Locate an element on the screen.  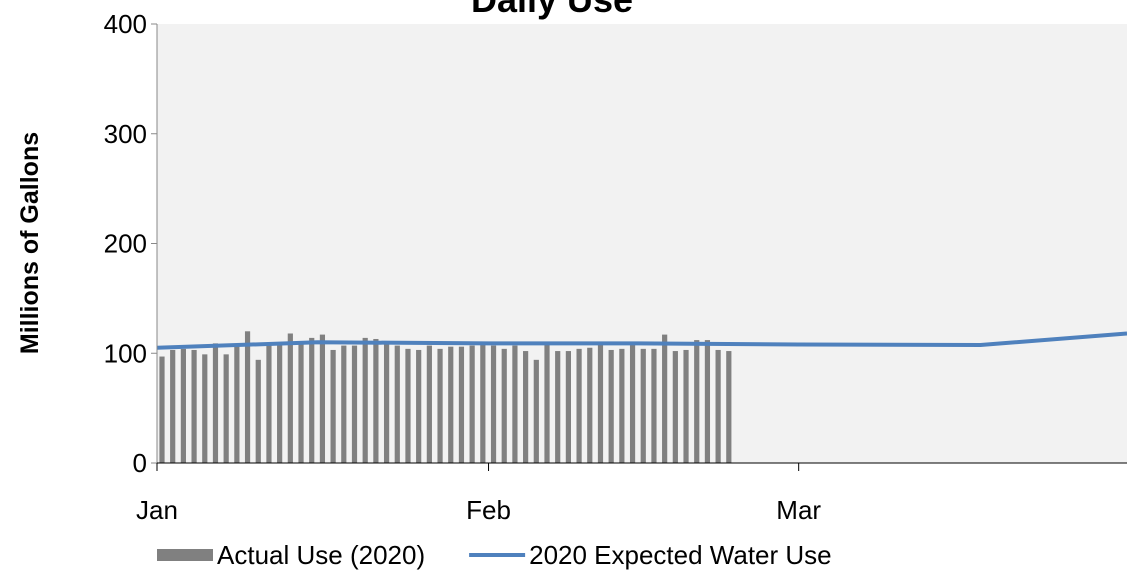
chart-title: Daily Use is located at coordinates (552, 10).